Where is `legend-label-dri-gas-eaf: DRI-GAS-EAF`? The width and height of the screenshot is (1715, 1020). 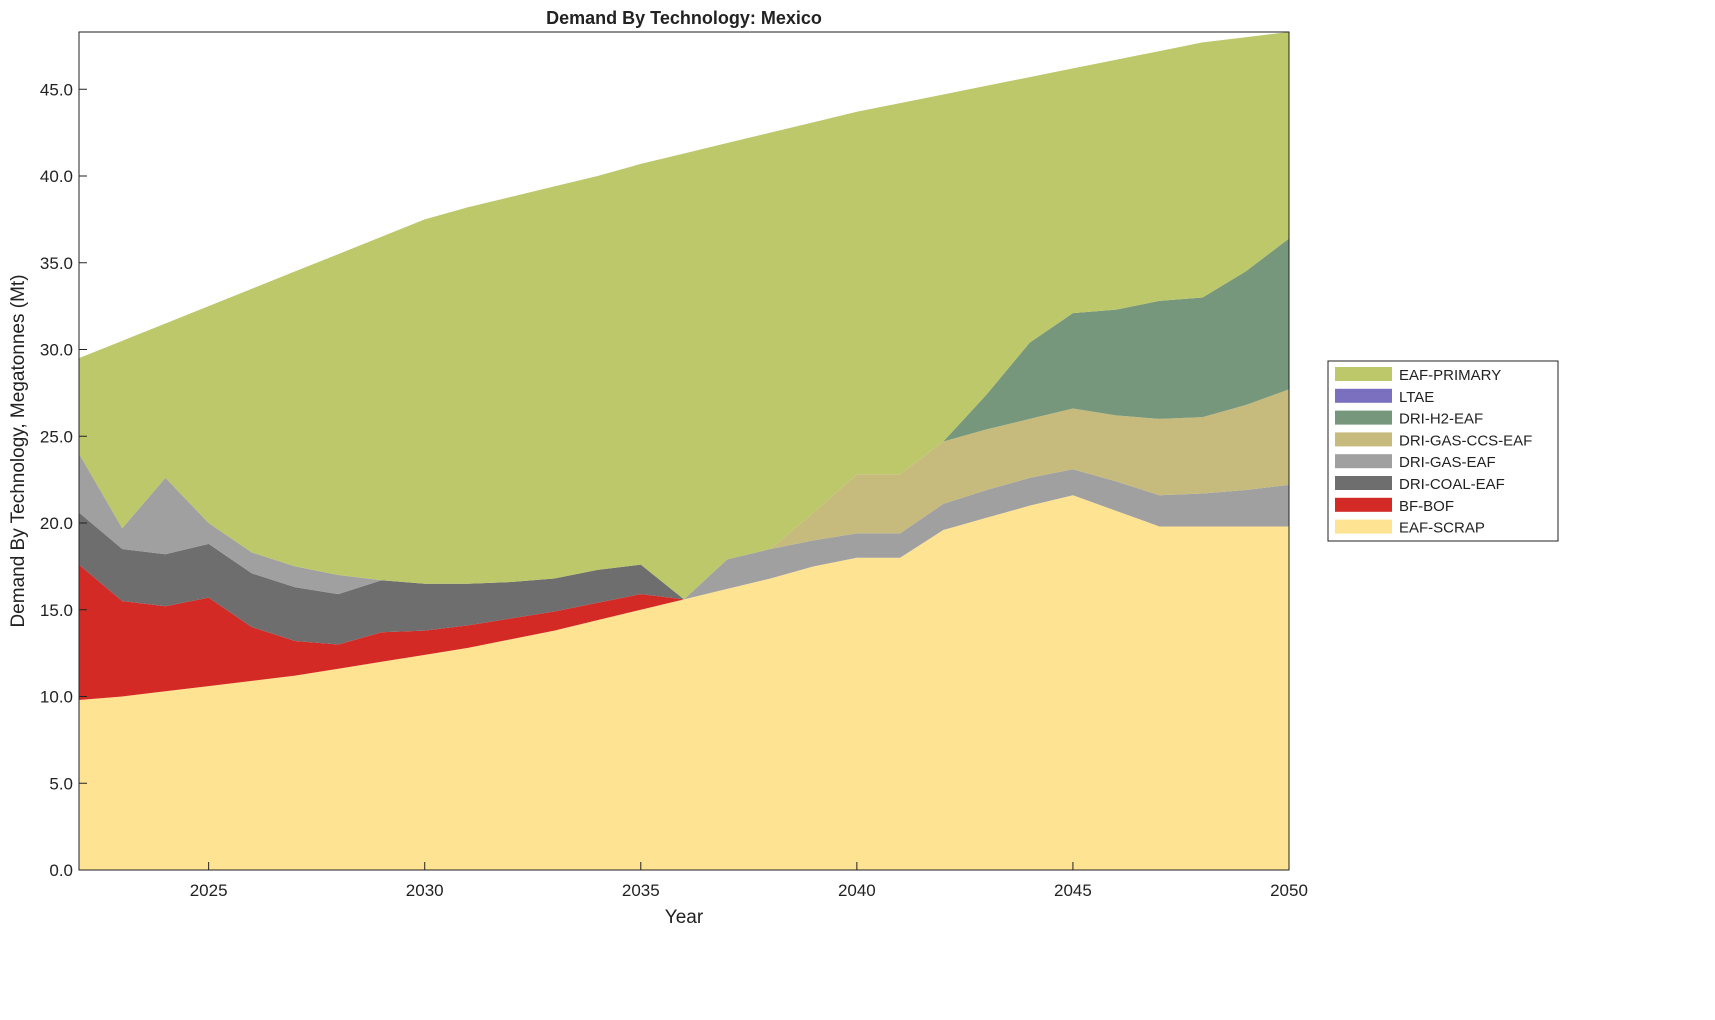
legend-label-dri-gas-eaf: DRI-GAS-EAF is located at coordinates (1447, 462).